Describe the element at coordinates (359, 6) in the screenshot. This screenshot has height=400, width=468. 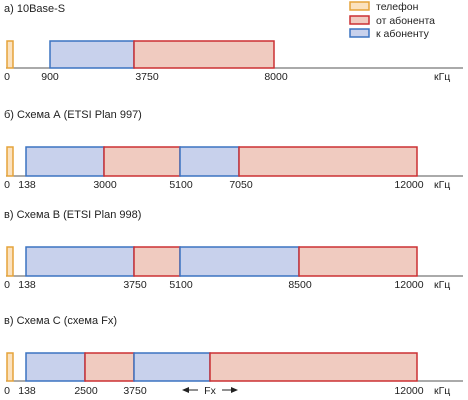
I see `legend-swatch-phone` at that location.